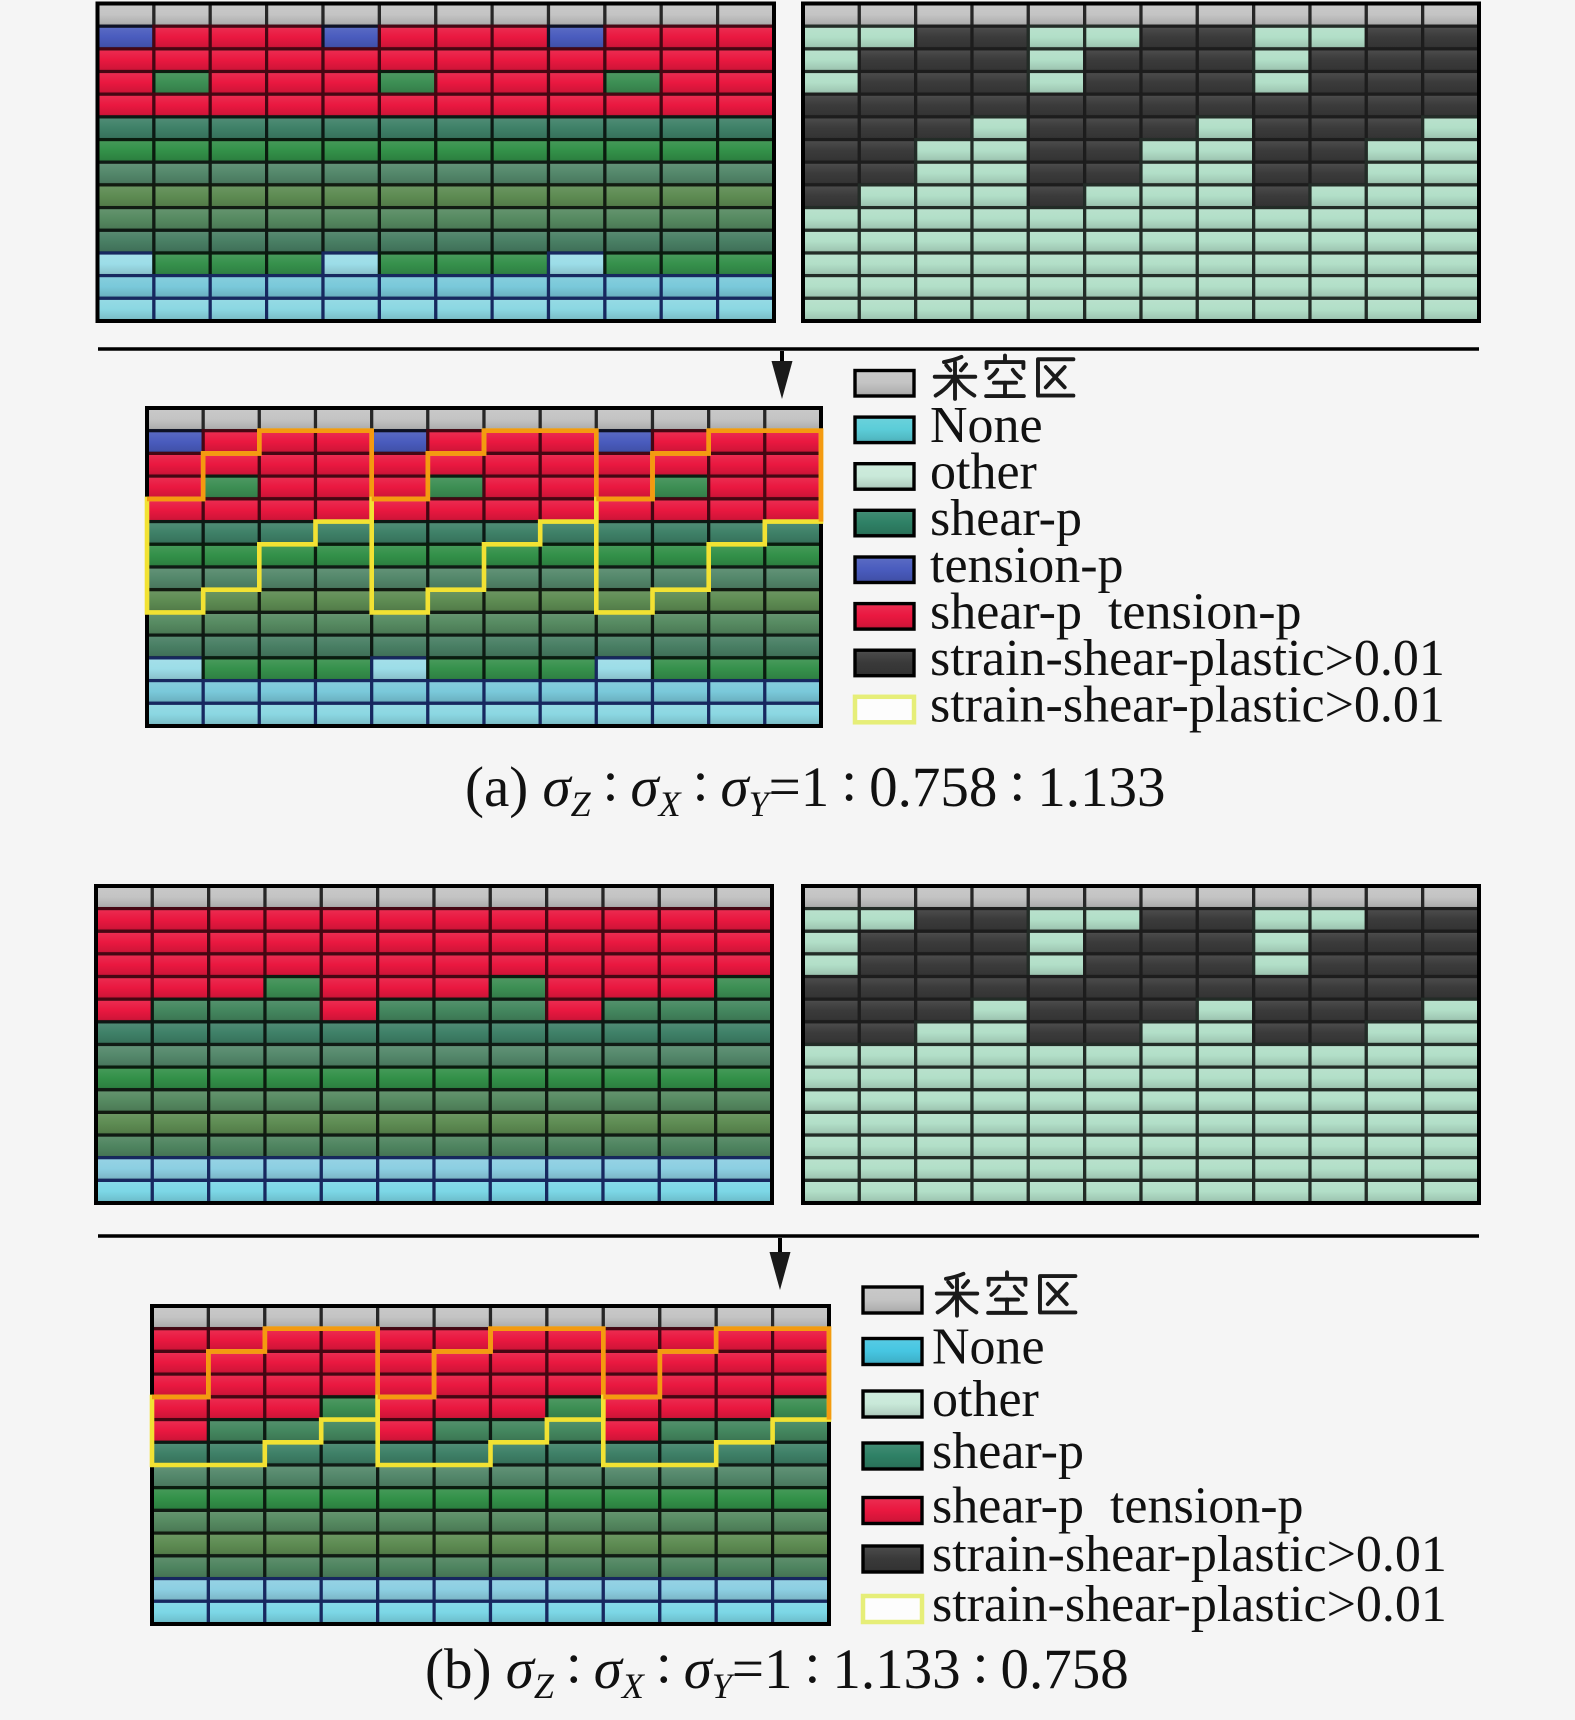 The width and height of the screenshot is (1575, 1720). What do you see at coordinates (815, 787) in the screenshot?
I see `svg-text:(a) σZ​:​σX​:​σY​=1:​0.758:​1.: (a) σZ​:​σX​:​σY​=1:​0.758:​1.133` at bounding box center [815, 787].